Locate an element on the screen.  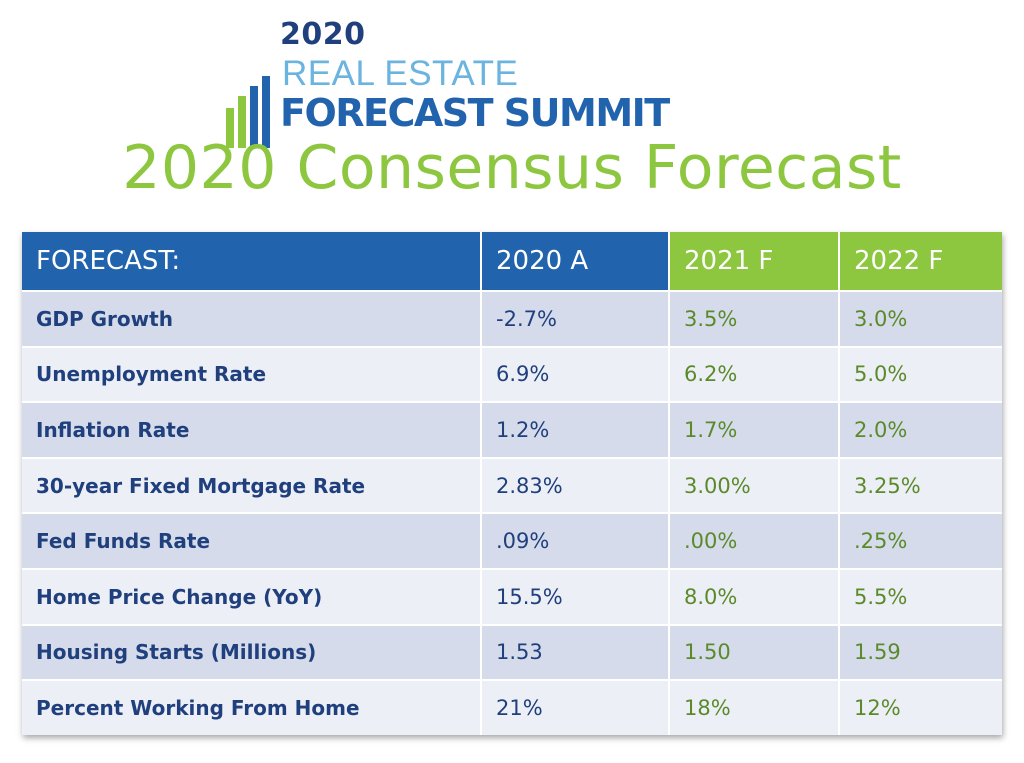
value-2021: 1.7% is located at coordinates (755, 429).